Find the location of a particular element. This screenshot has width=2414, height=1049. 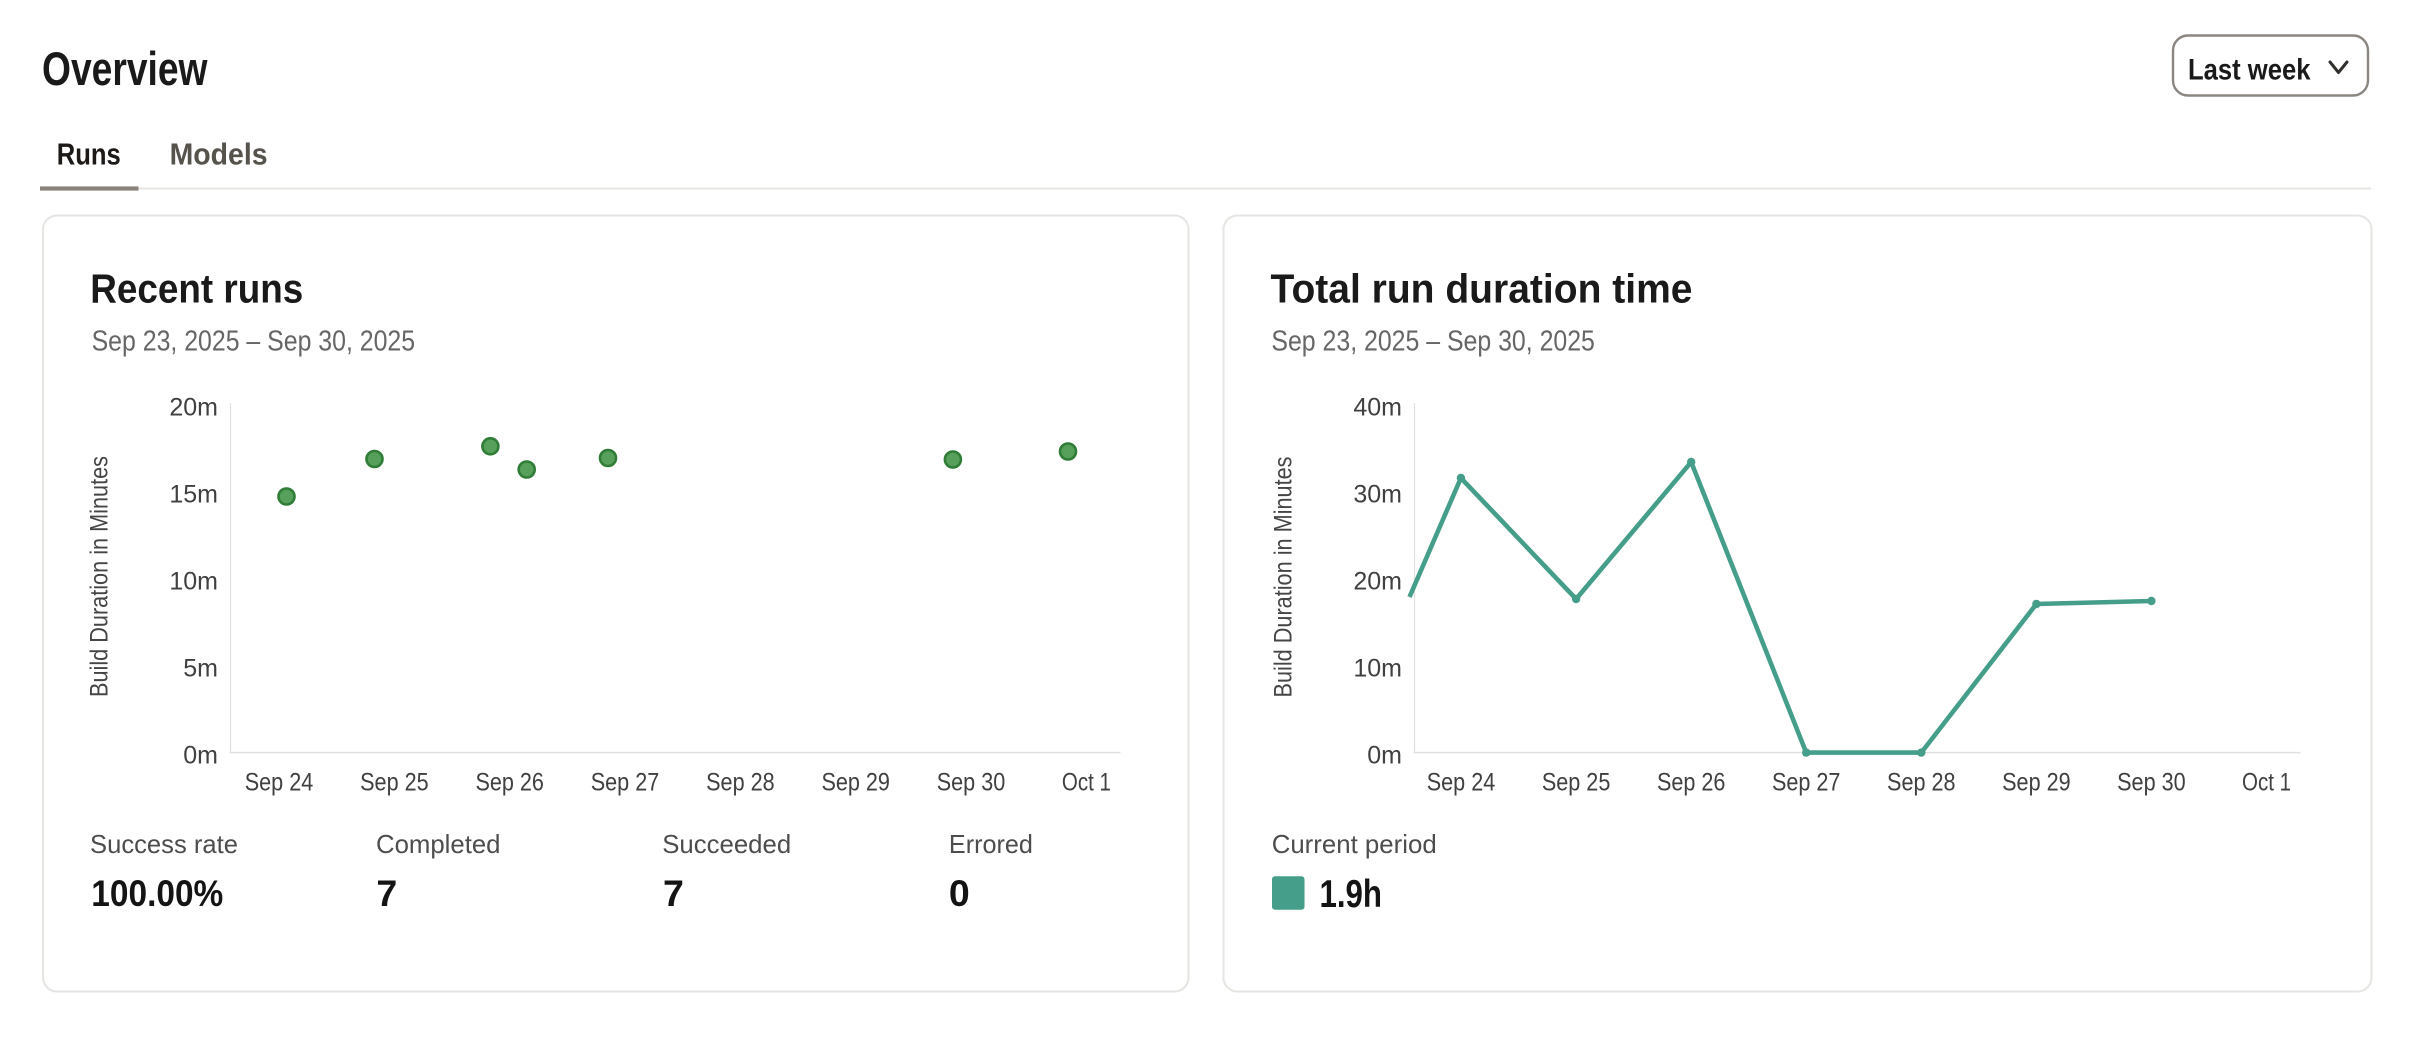

svg-text: Current period is located at coordinates (1354, 844).